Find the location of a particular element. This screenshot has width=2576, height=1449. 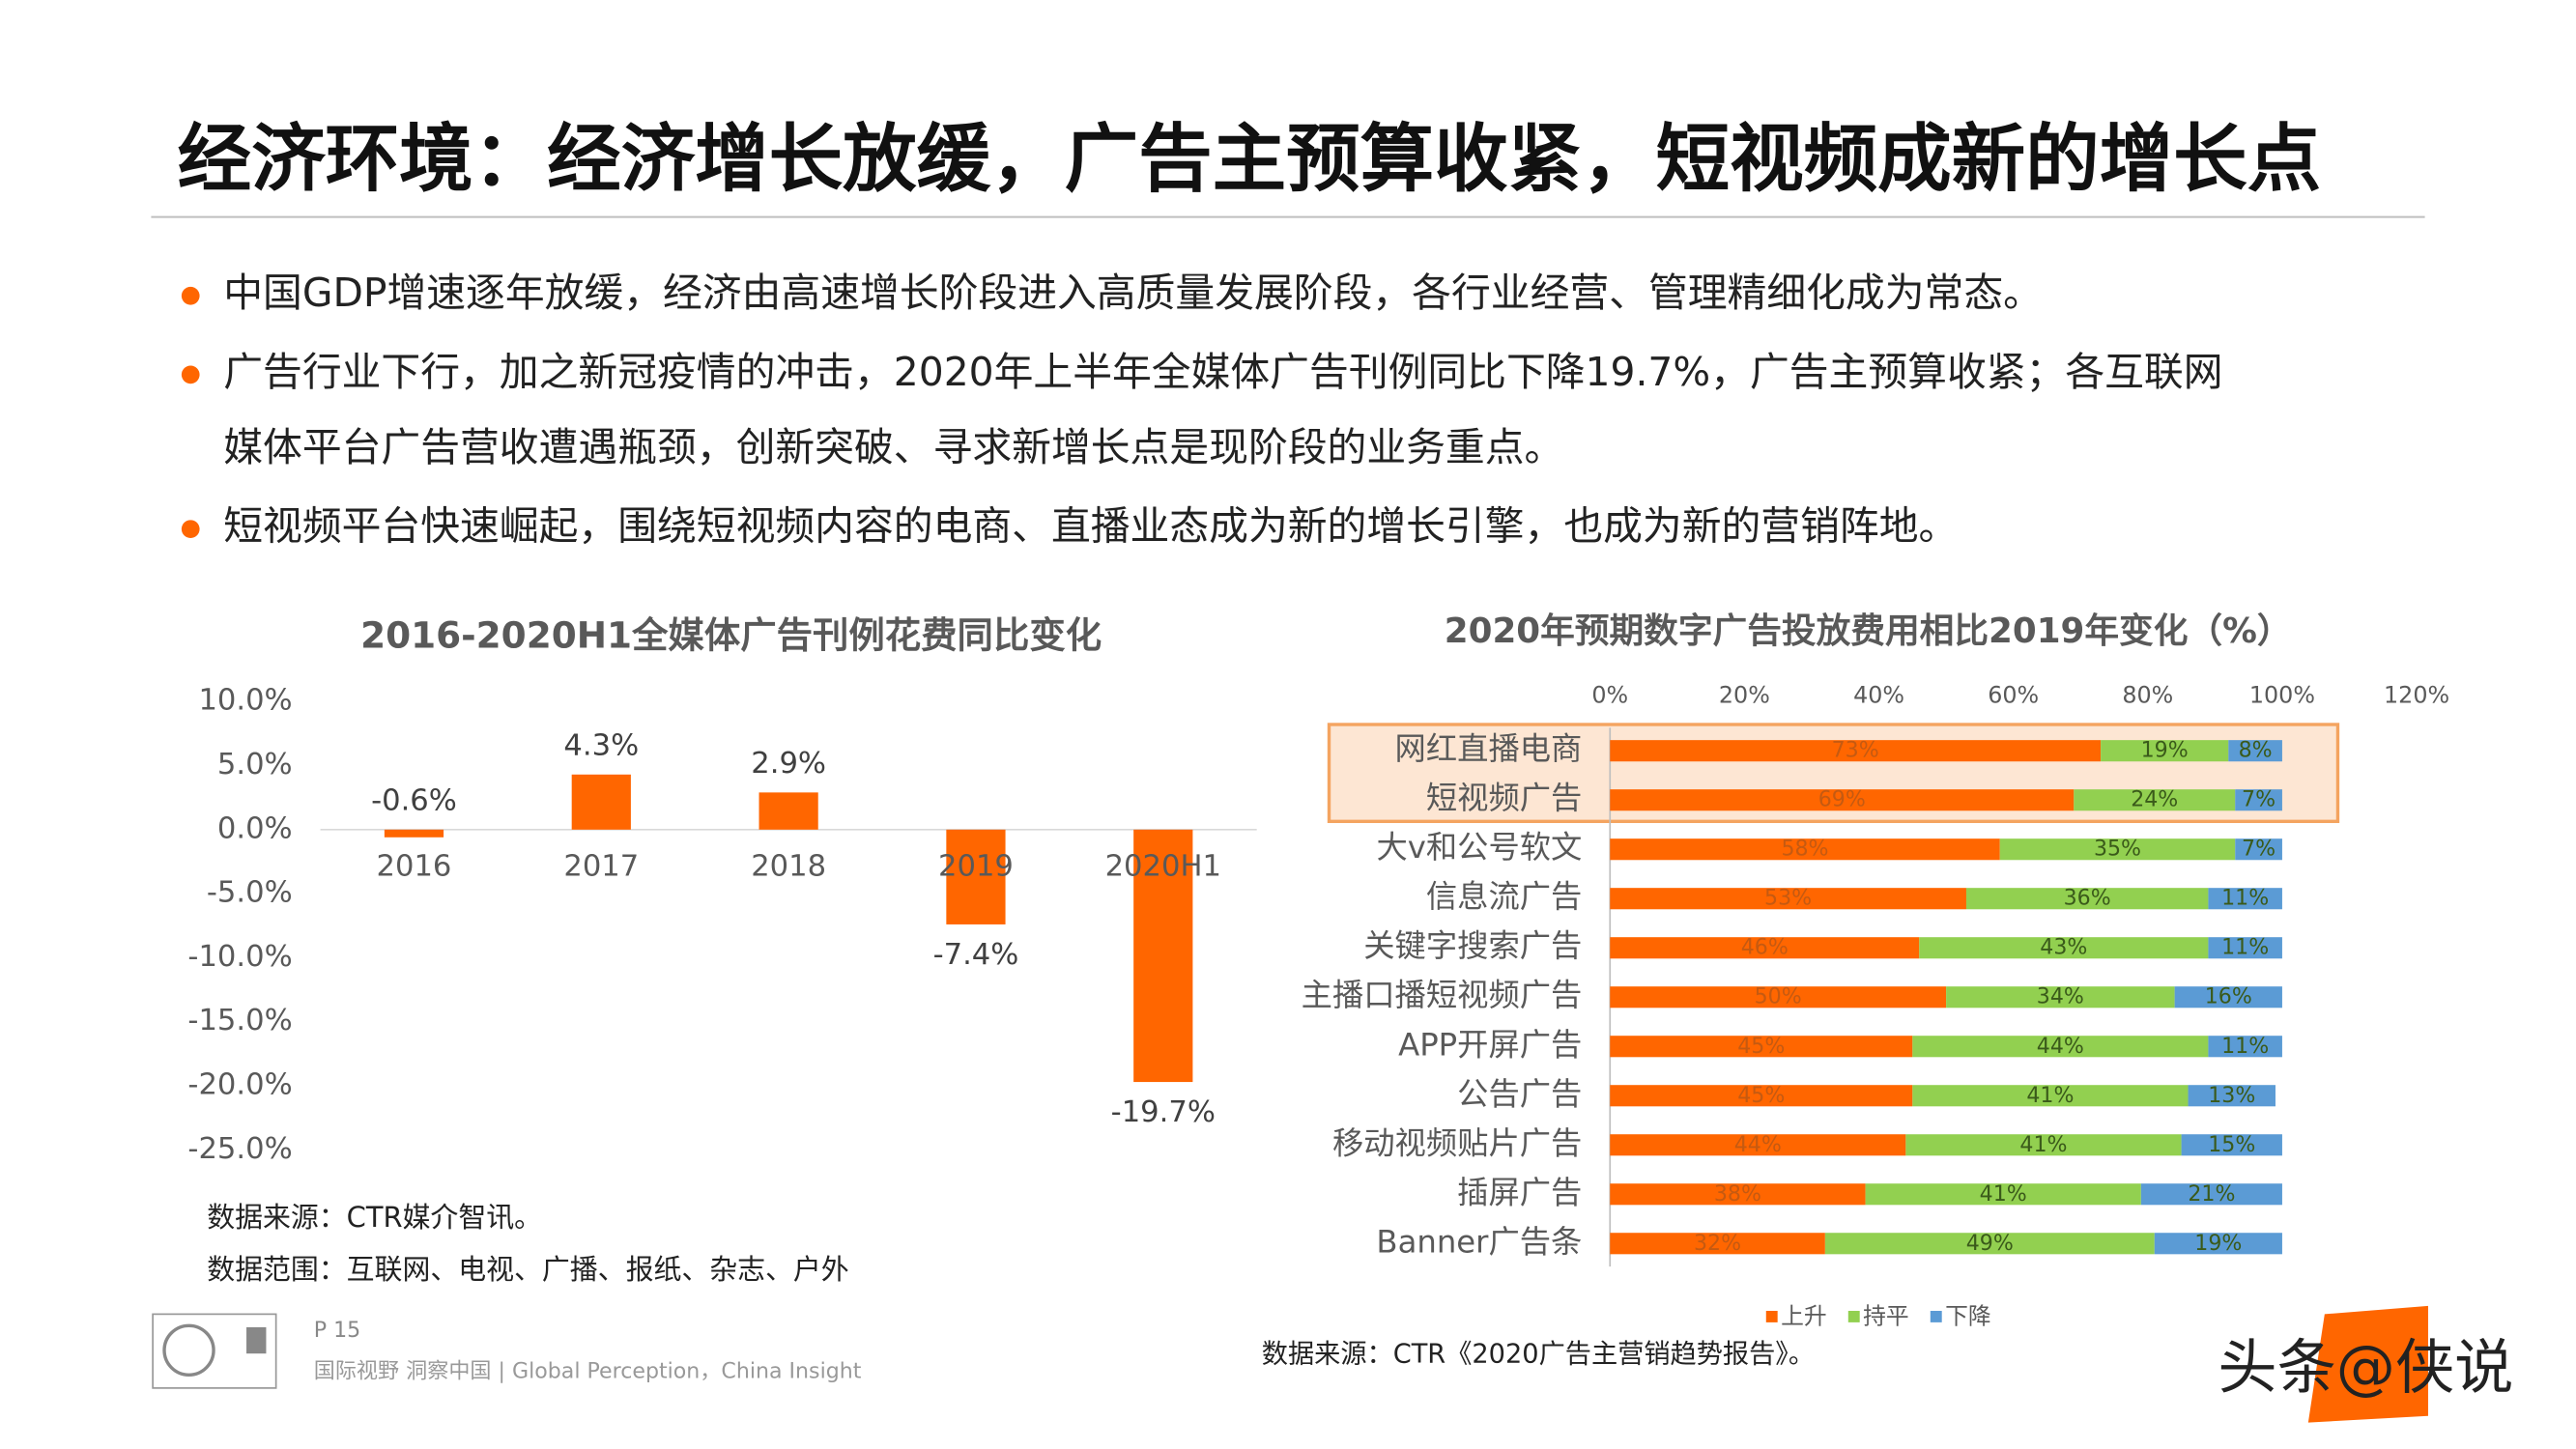

x-tick-label: 120% is located at coordinates (2417, 695).